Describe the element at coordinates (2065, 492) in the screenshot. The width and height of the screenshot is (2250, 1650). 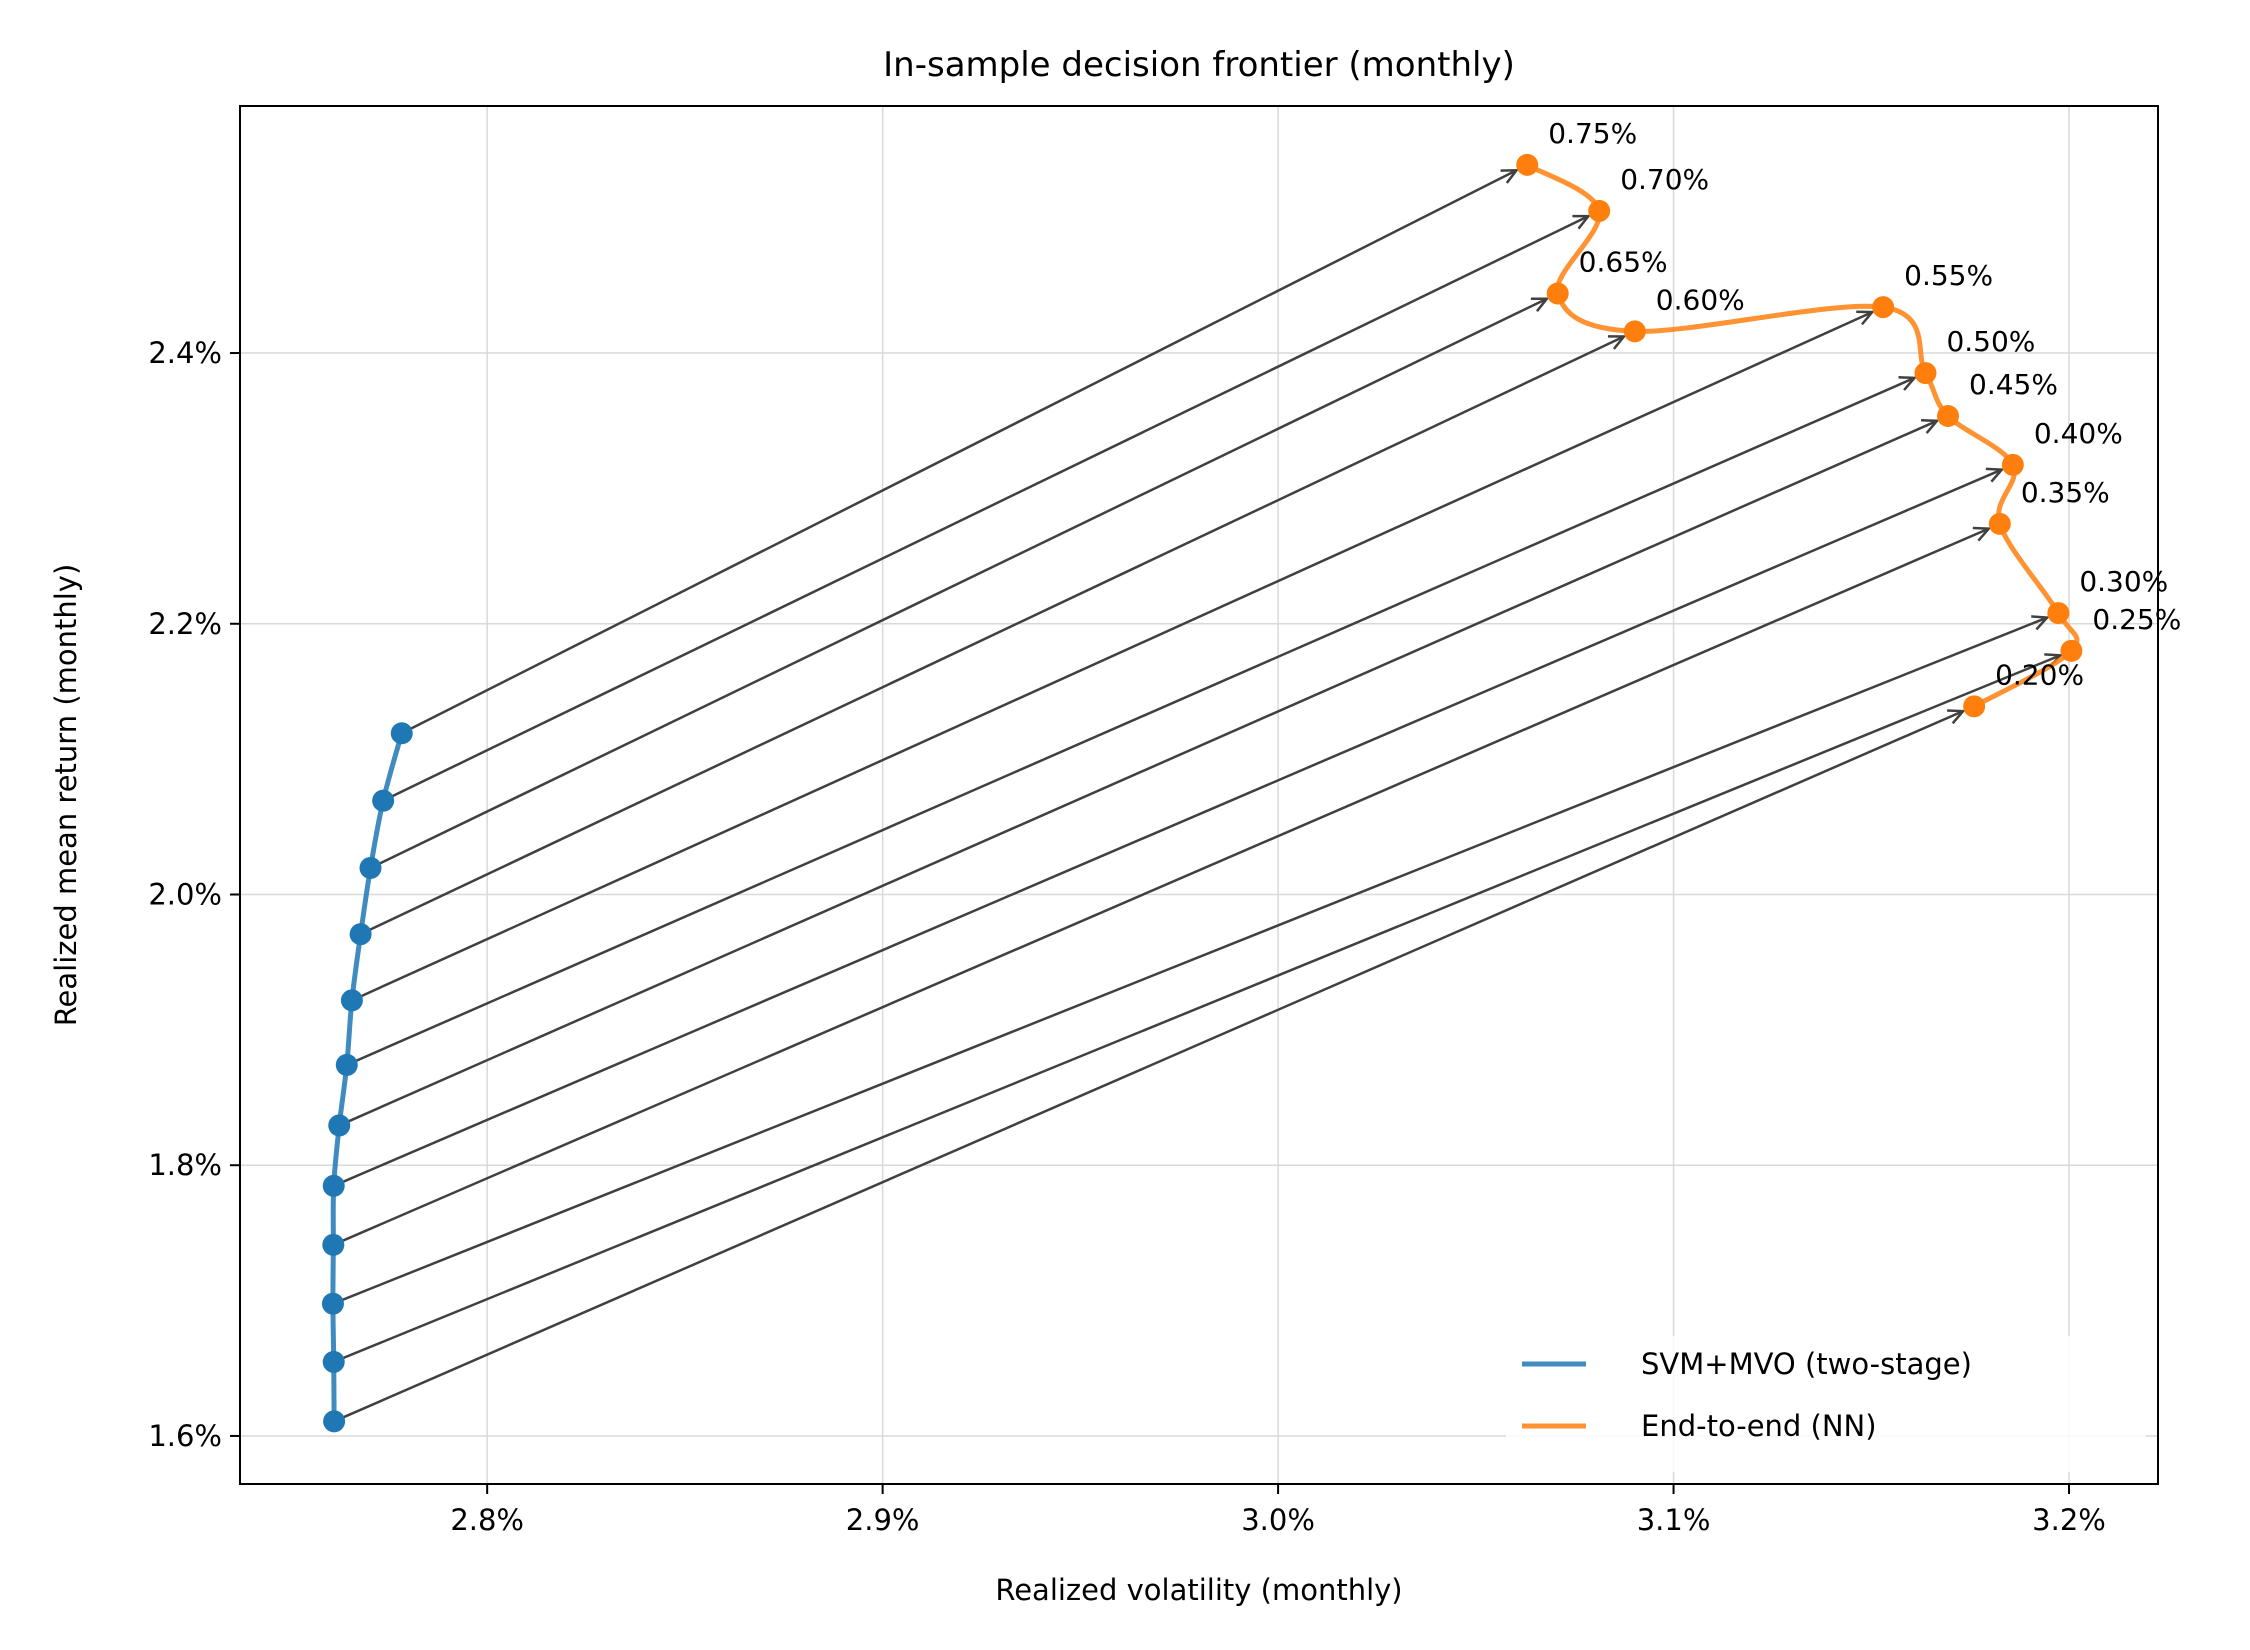
I see `point-label: 0.35%` at that location.